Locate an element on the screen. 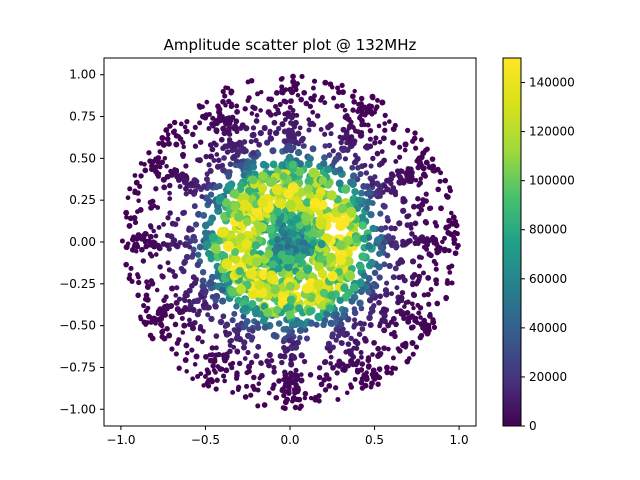 The image size is (640, 480). colorbar-tick-label: 80000 is located at coordinates (548, 230).